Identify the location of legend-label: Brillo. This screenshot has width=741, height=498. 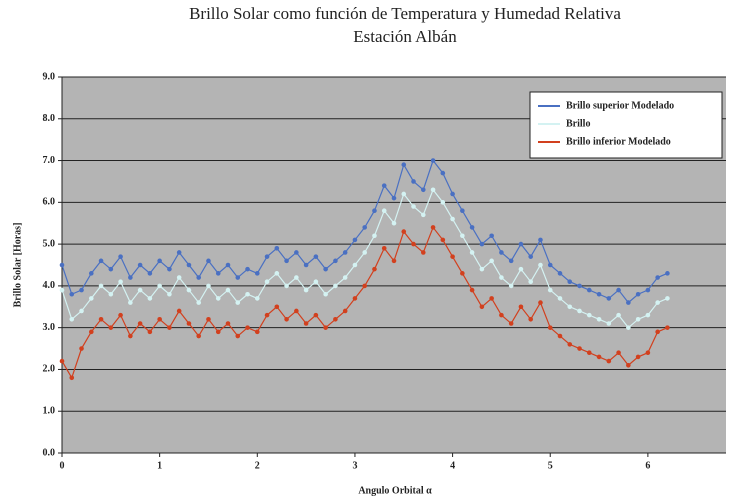
(578, 123).